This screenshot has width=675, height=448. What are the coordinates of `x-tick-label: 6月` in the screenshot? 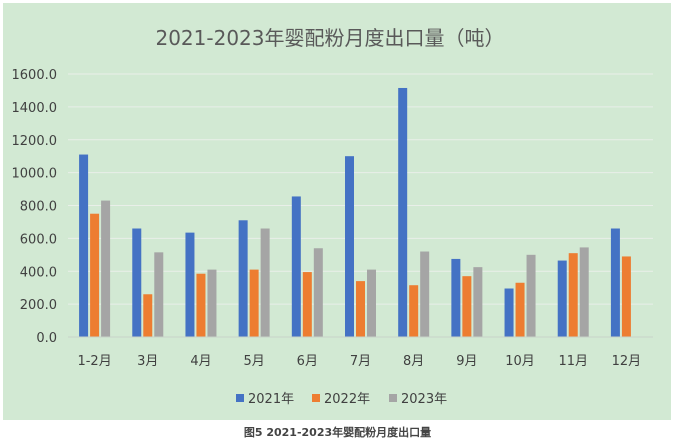 It's located at (307, 361).